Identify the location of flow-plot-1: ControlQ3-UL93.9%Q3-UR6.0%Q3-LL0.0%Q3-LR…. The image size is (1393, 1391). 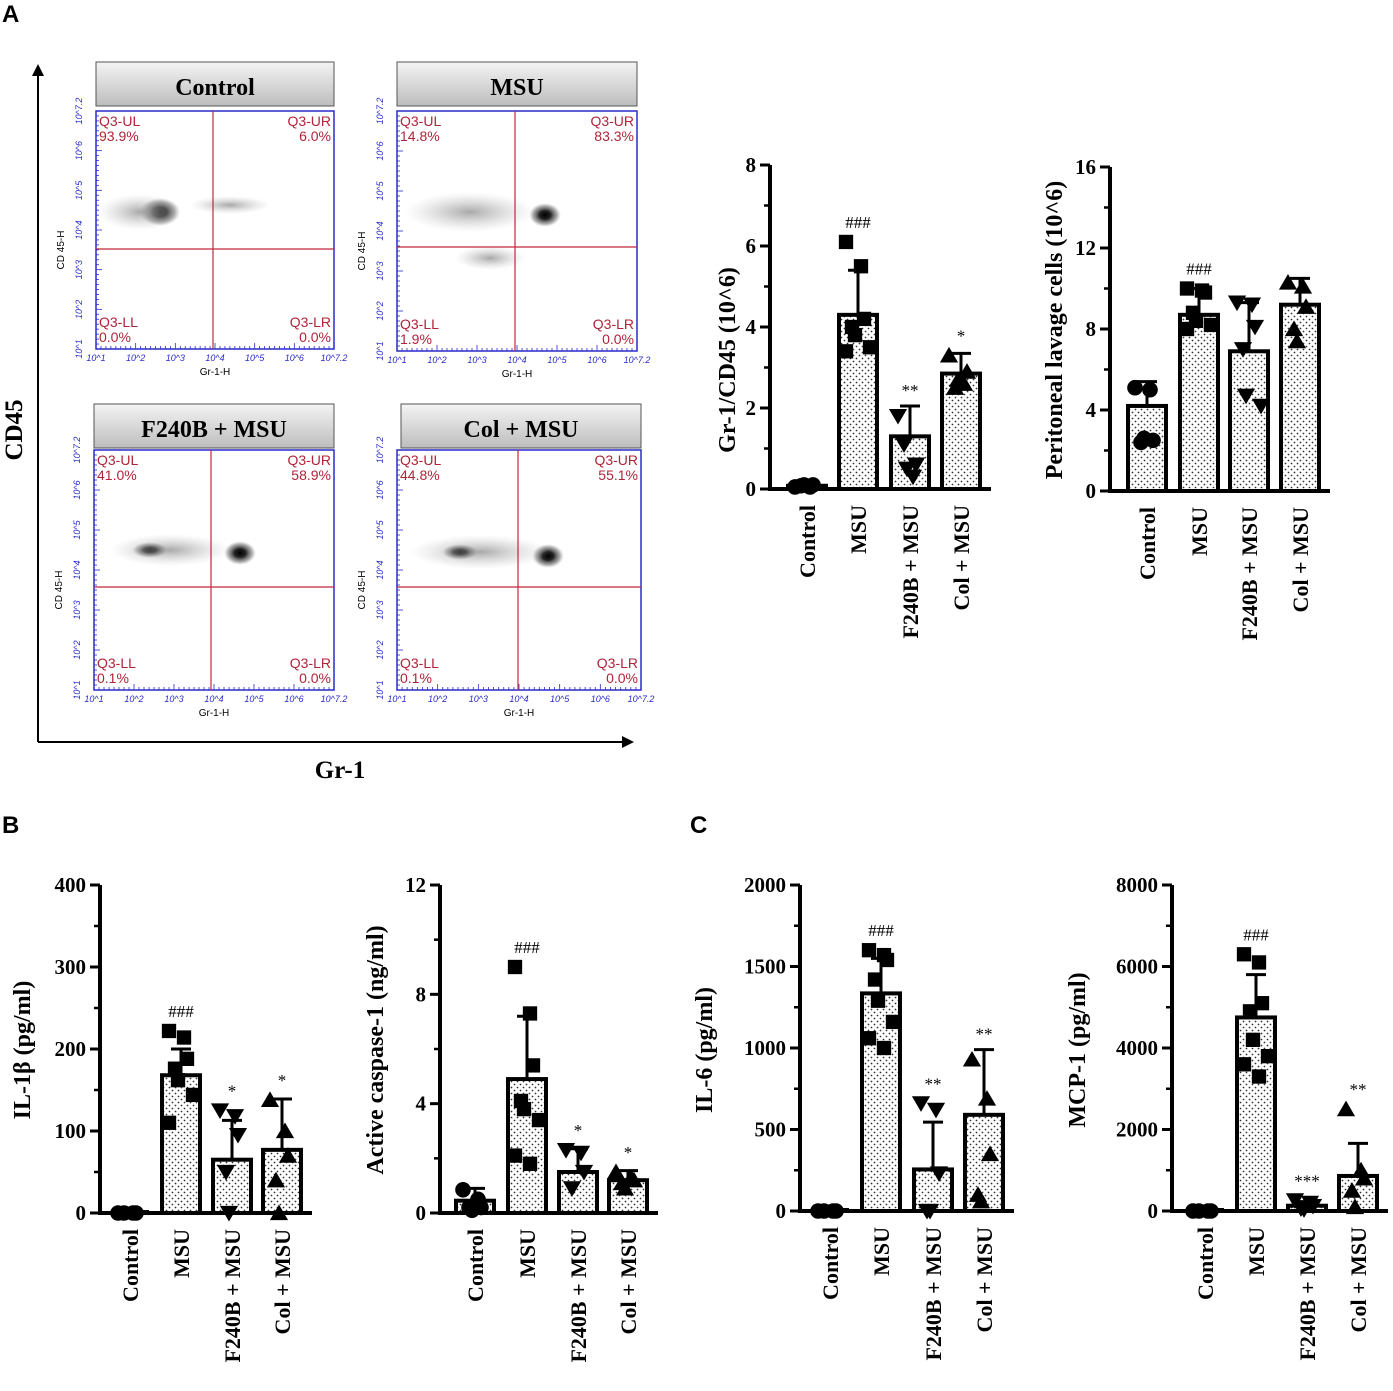
(201, 219).